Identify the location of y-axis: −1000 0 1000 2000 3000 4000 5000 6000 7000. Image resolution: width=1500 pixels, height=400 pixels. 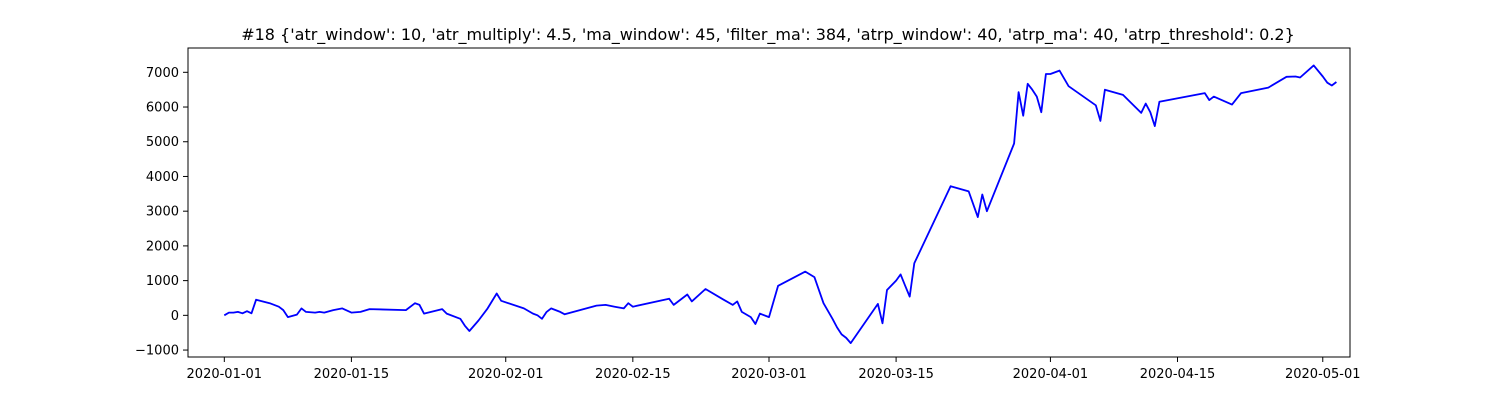
(161, 212).